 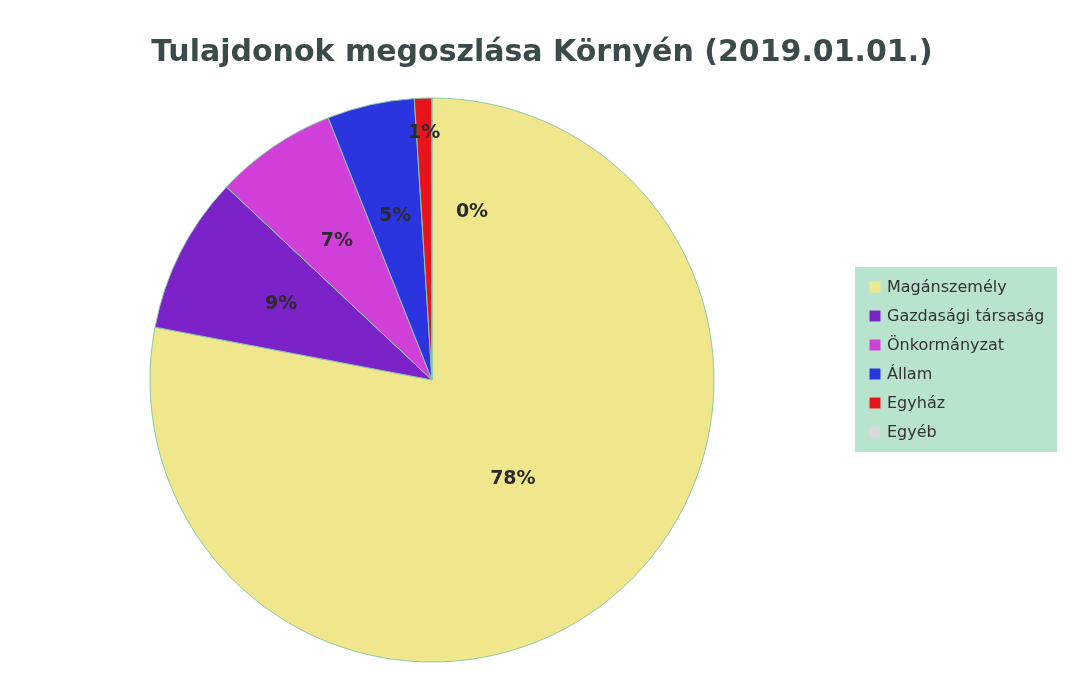 What do you see at coordinates (472, 209) in the screenshot?
I see `text: 0%` at bounding box center [472, 209].